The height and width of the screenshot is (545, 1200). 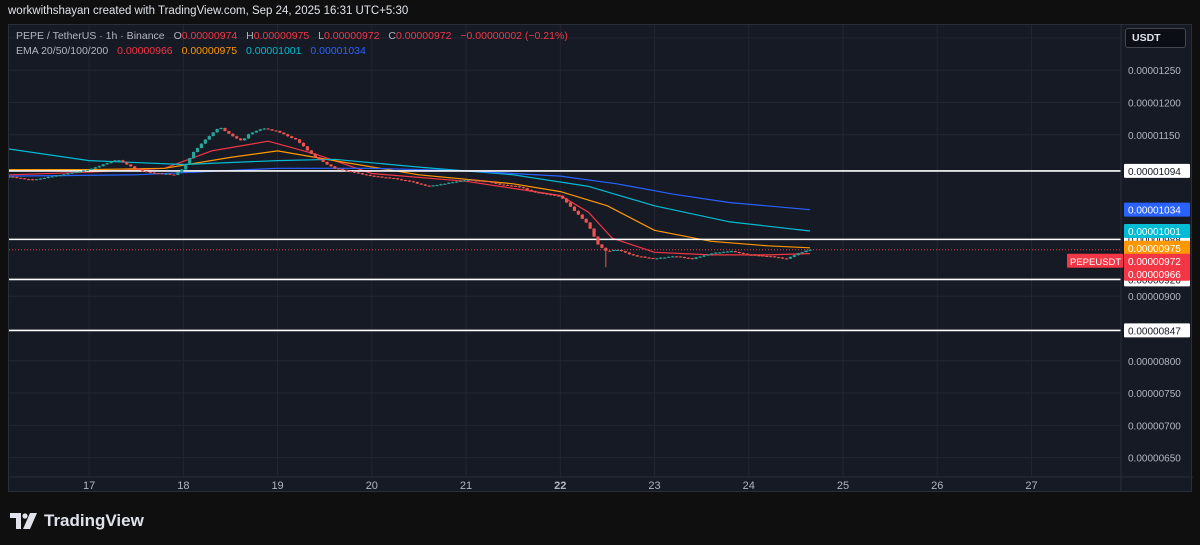 I want to click on symbol-badge, so click(x=1095, y=260).